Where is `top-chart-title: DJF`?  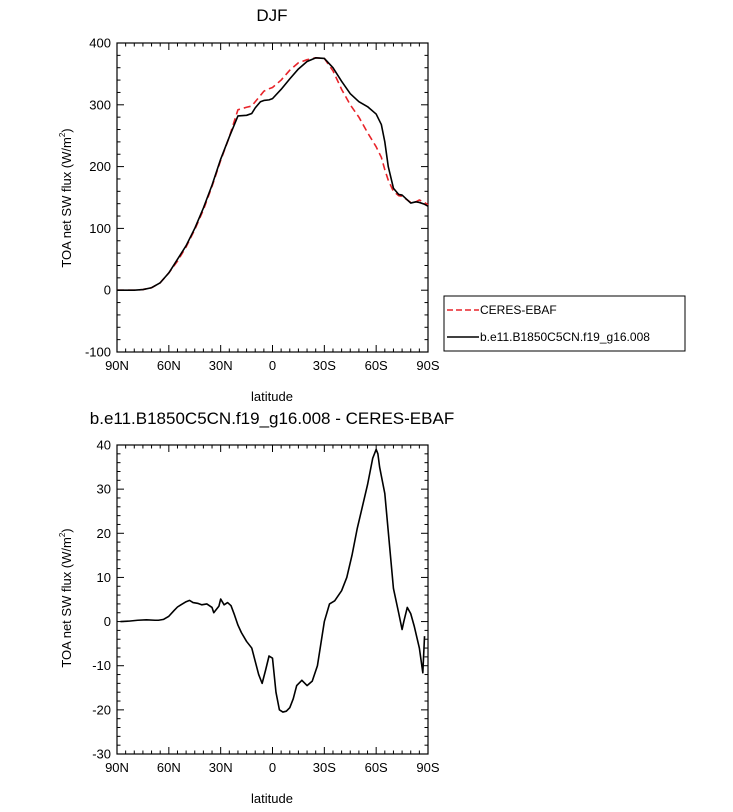
top-chart-title: DJF is located at coordinates (271, 15).